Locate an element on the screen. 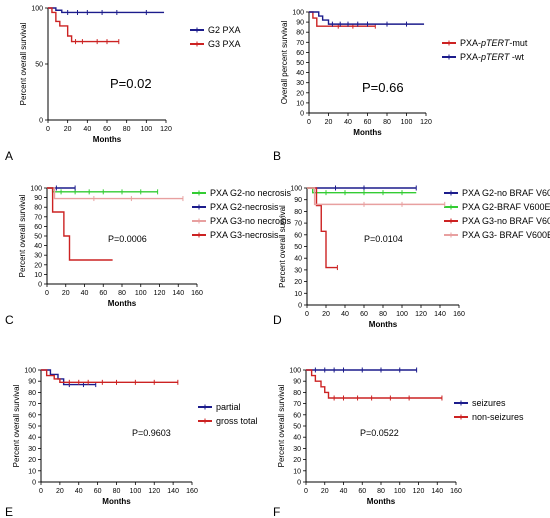 The height and width of the screenshot is (518, 550). panel-letter: C is located at coordinates (9, 320).